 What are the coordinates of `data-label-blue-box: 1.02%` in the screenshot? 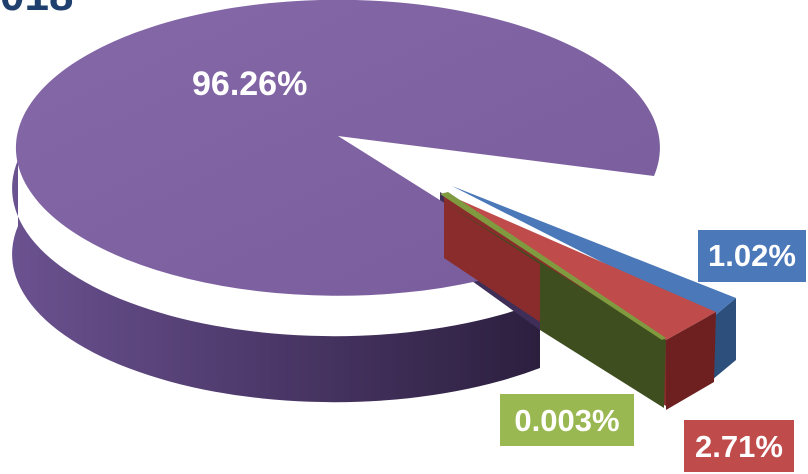 It's located at (752, 256).